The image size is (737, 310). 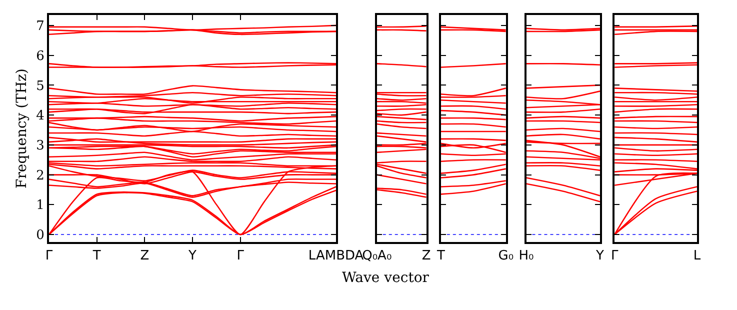 What do you see at coordinates (22, 128) in the screenshot?
I see `y-axis-title: Frequency (THz)` at bounding box center [22, 128].